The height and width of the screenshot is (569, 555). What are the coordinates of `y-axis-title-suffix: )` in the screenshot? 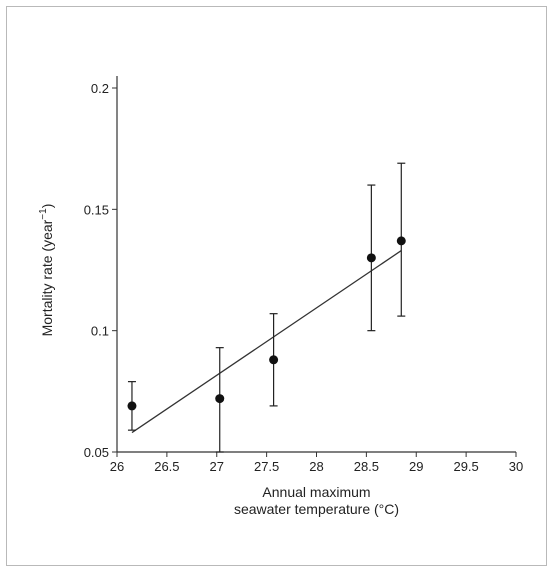 It's located at (47, 206).